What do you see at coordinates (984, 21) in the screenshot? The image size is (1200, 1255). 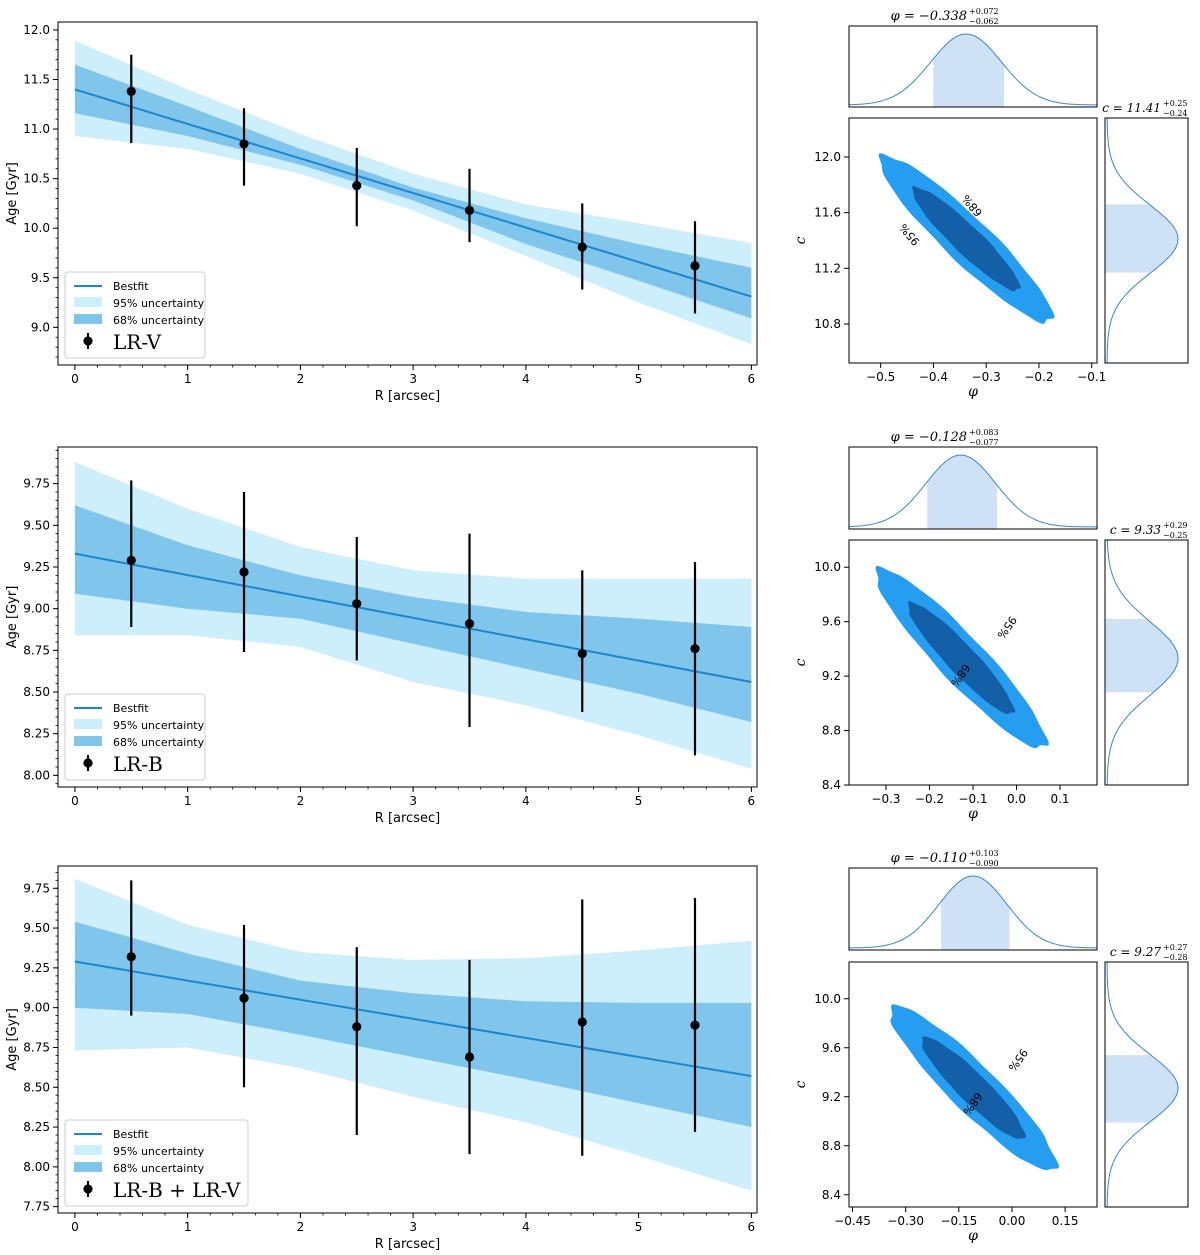 I see `phi-title-sub: −0.062` at bounding box center [984, 21].